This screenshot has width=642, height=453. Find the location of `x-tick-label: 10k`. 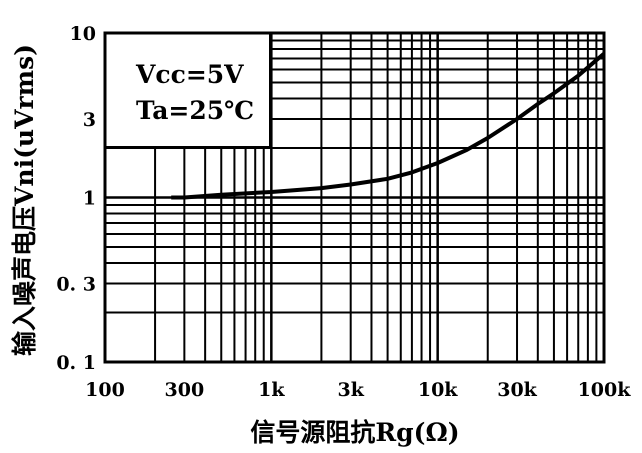

x-tick-label: 10k is located at coordinates (438, 390).